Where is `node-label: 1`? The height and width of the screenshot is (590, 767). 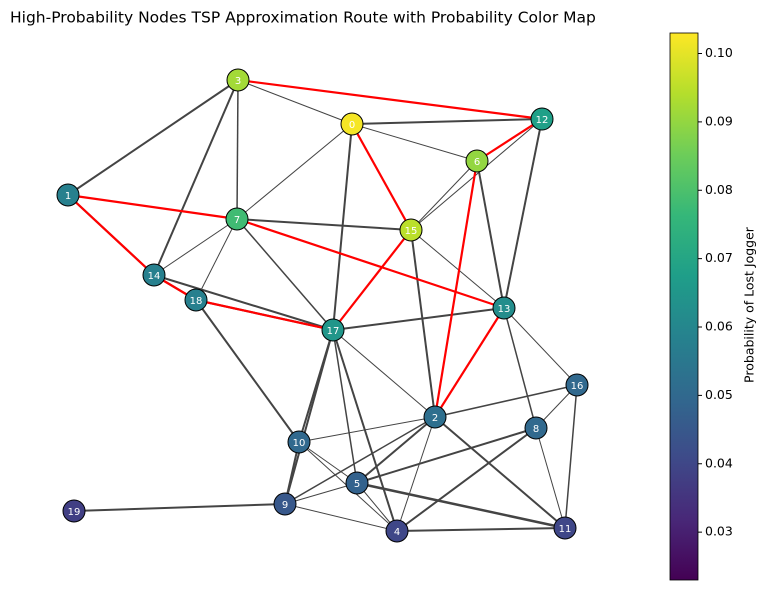 node-label: 1 is located at coordinates (68, 196).